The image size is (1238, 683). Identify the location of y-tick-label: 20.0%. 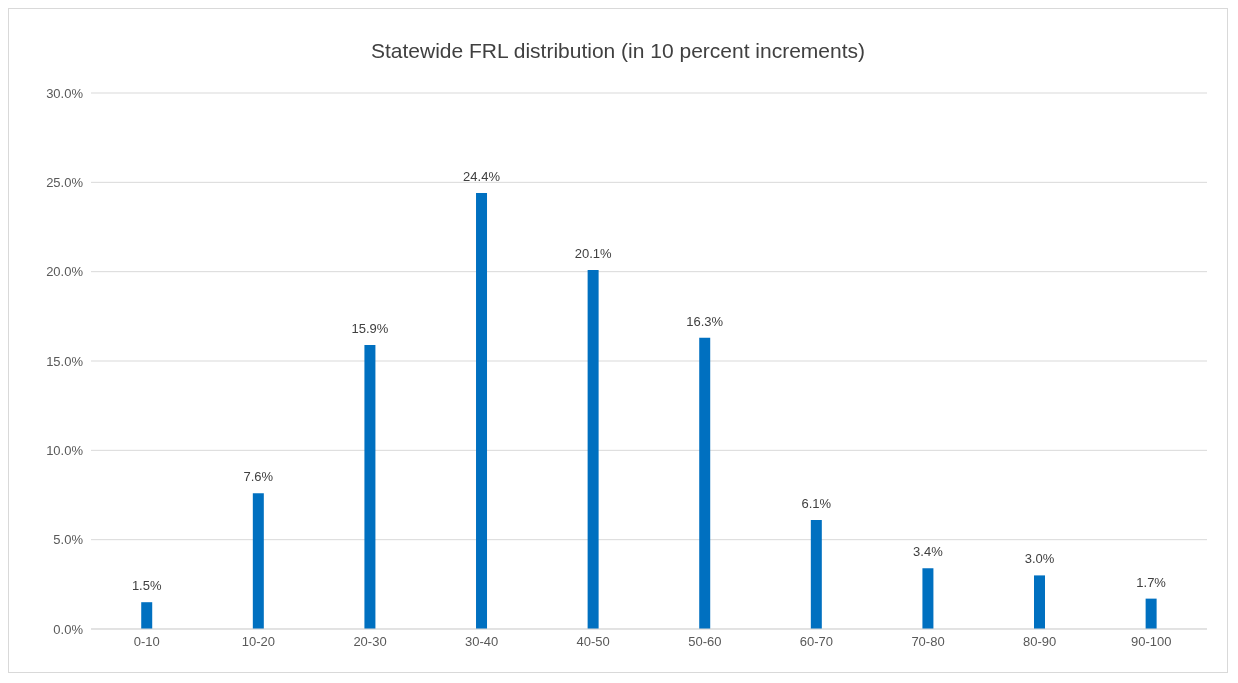
(65, 272).